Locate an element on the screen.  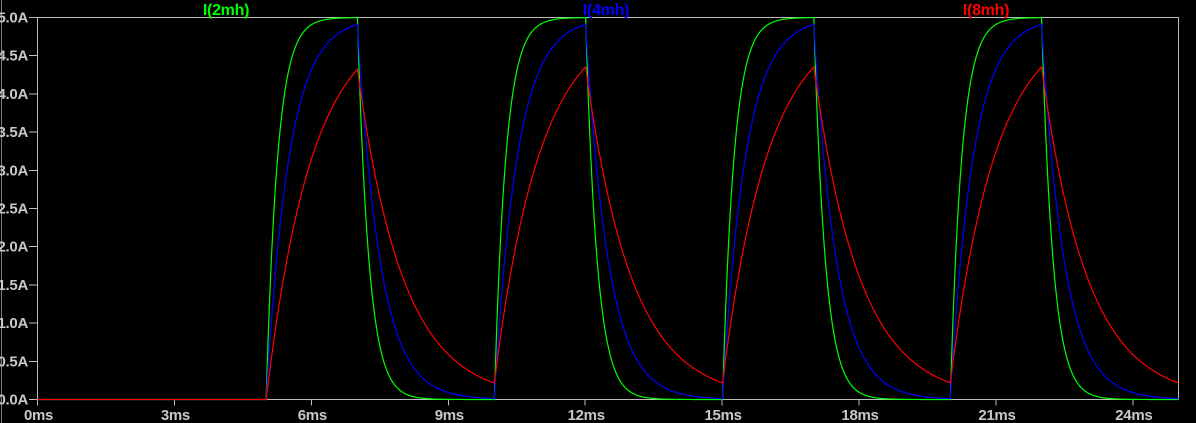
x-tick-label: 3ms is located at coordinates (175, 415).